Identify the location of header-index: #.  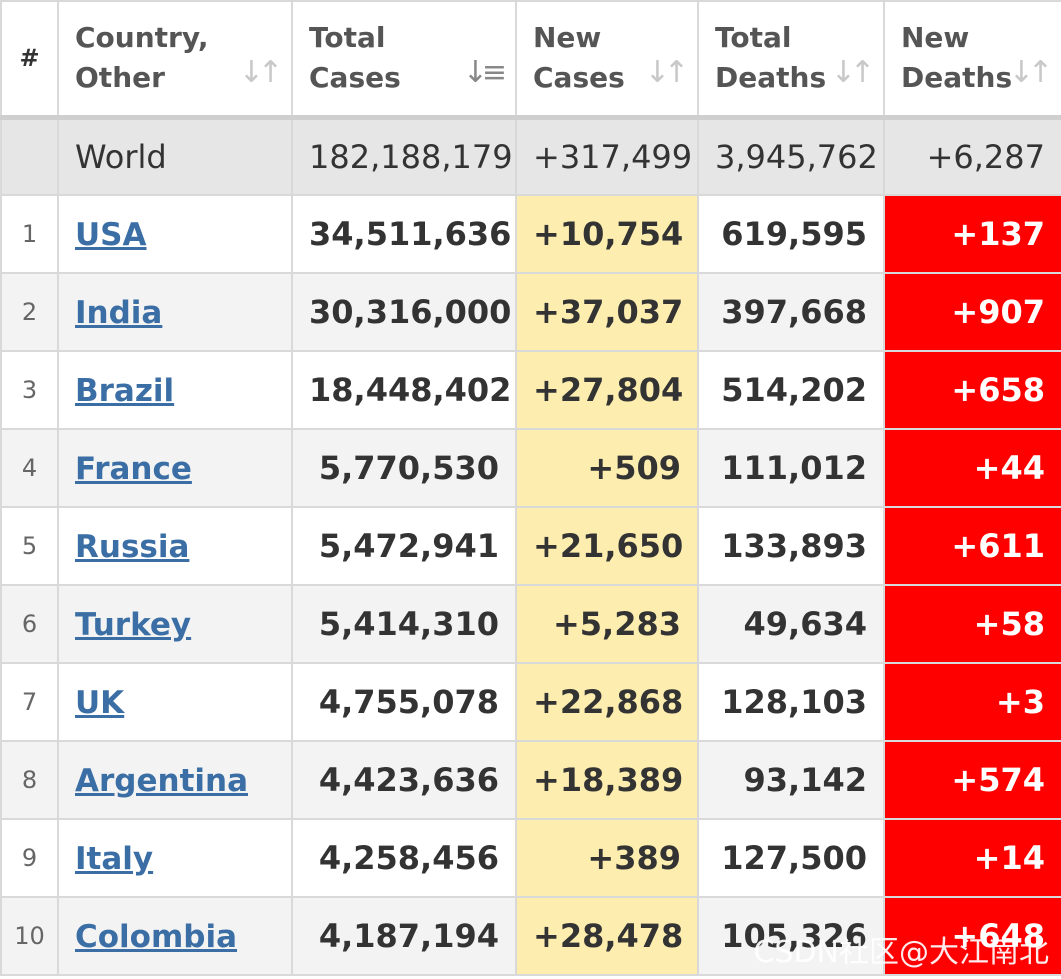
(29, 60).